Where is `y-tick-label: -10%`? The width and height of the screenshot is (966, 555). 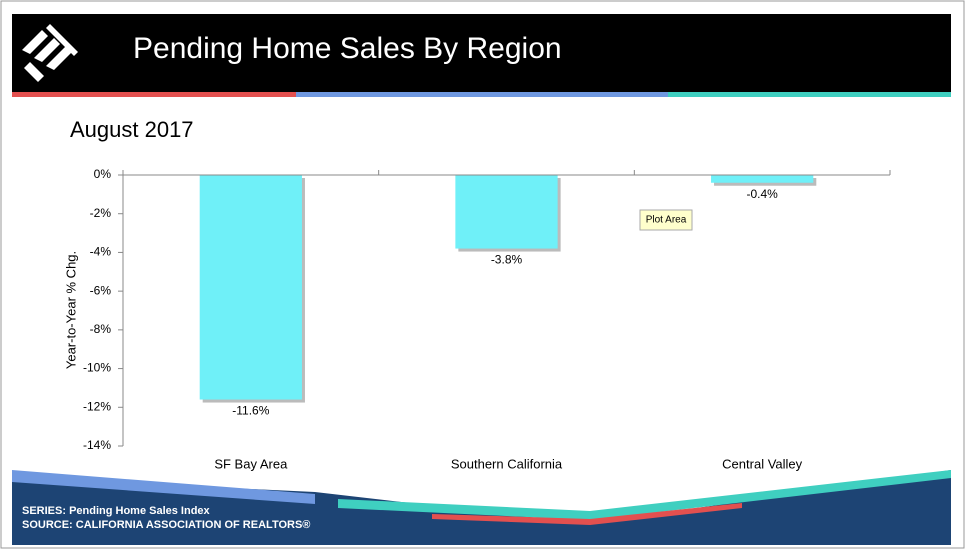
y-tick-label: -10% is located at coordinates (97, 368).